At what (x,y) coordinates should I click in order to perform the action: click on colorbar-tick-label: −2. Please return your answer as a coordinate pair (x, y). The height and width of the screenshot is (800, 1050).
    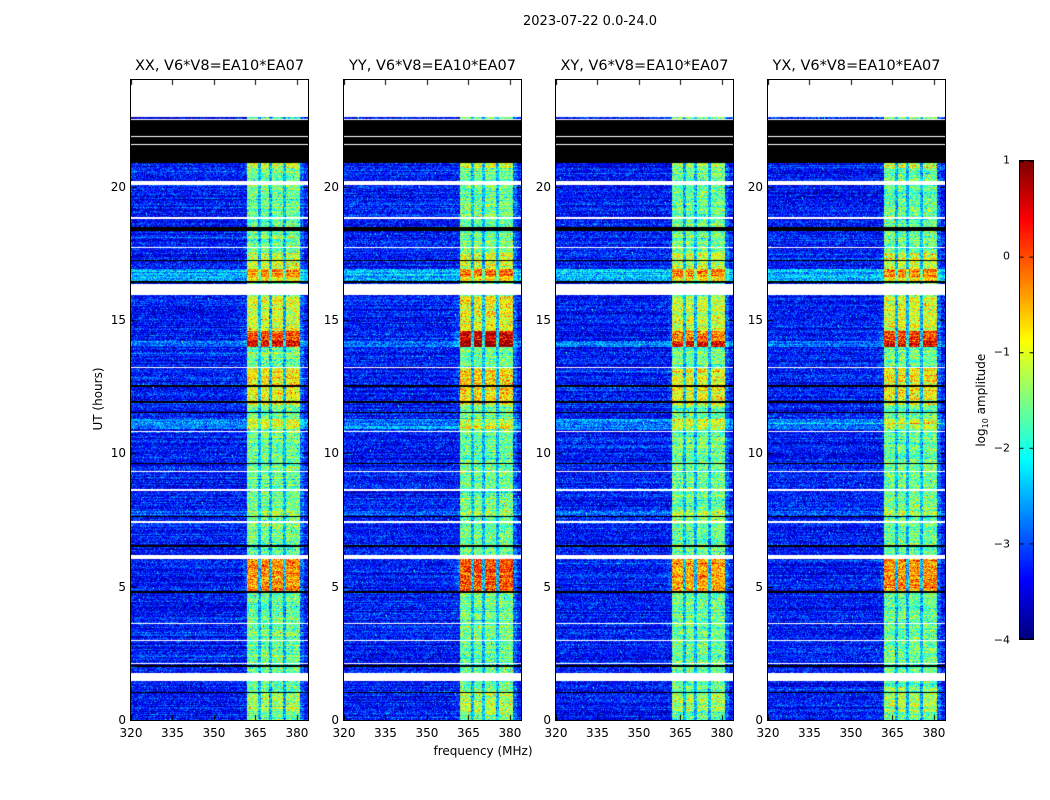
    Looking at the image, I should click on (1001, 448).